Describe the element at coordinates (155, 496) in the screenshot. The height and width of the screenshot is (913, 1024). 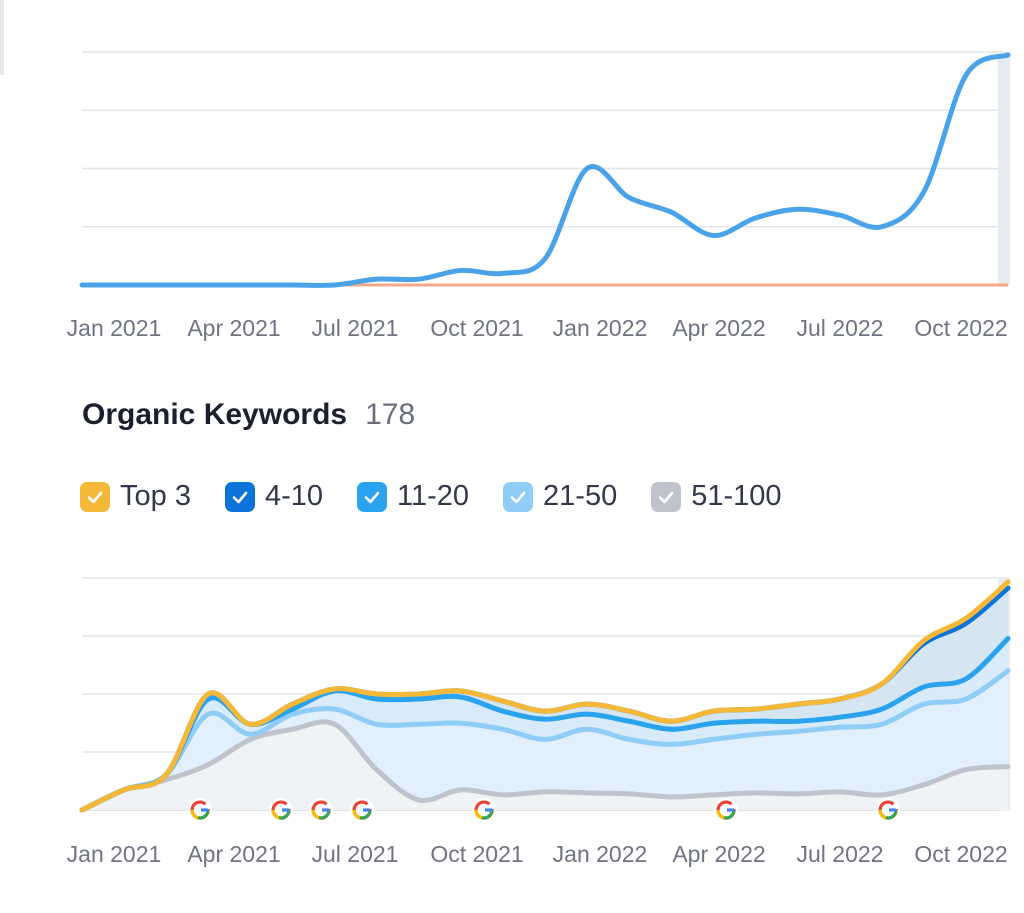
I see `legend-label-top3: Top 3` at that location.